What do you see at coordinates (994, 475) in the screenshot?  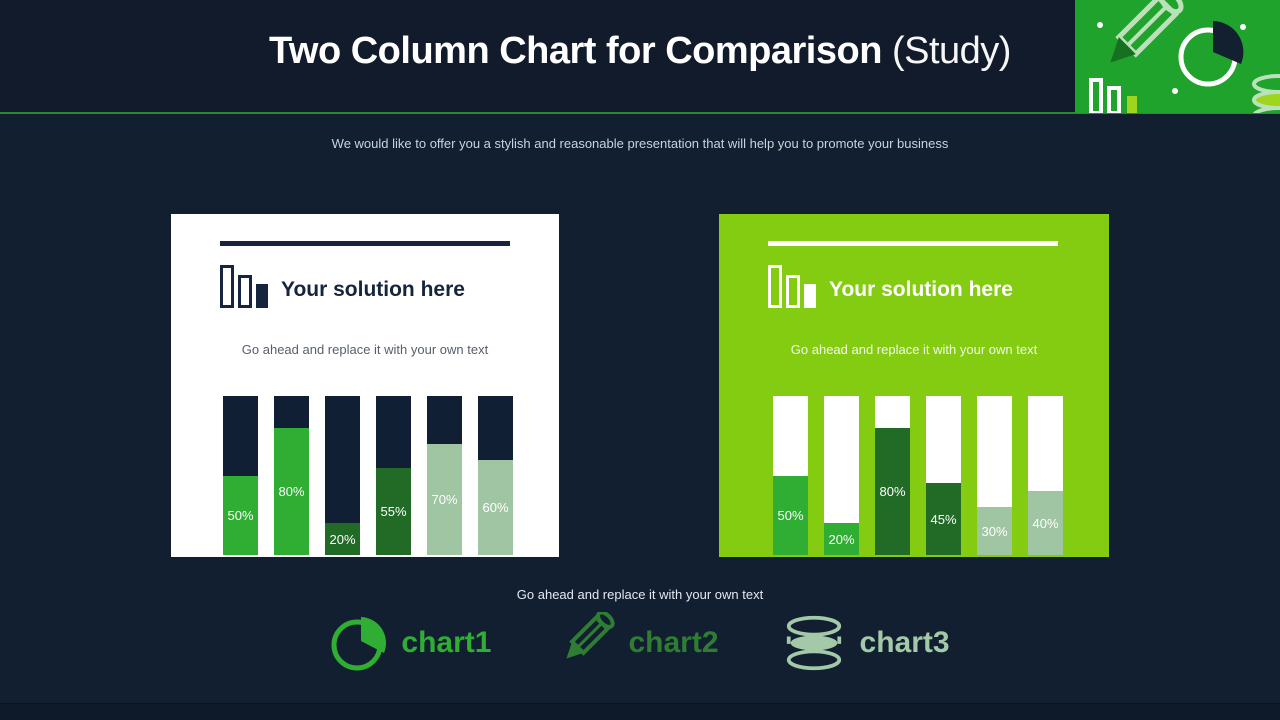 I see `bar-column: 30%` at bounding box center [994, 475].